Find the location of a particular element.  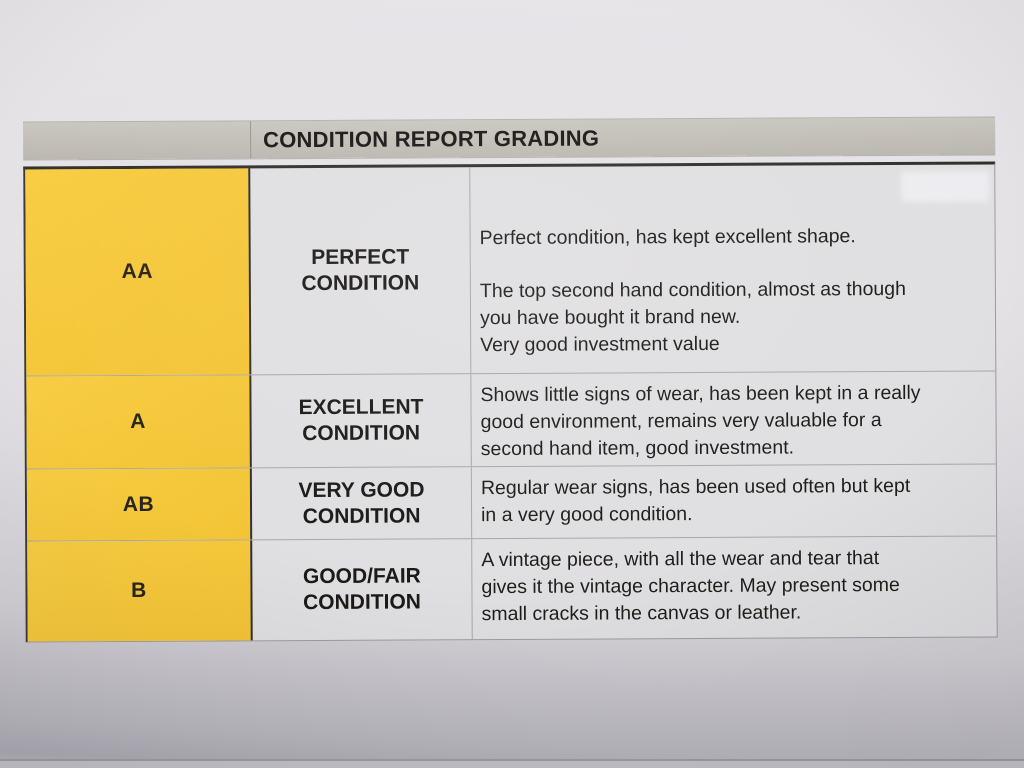

paper-glare-artifact is located at coordinates (945, 186).